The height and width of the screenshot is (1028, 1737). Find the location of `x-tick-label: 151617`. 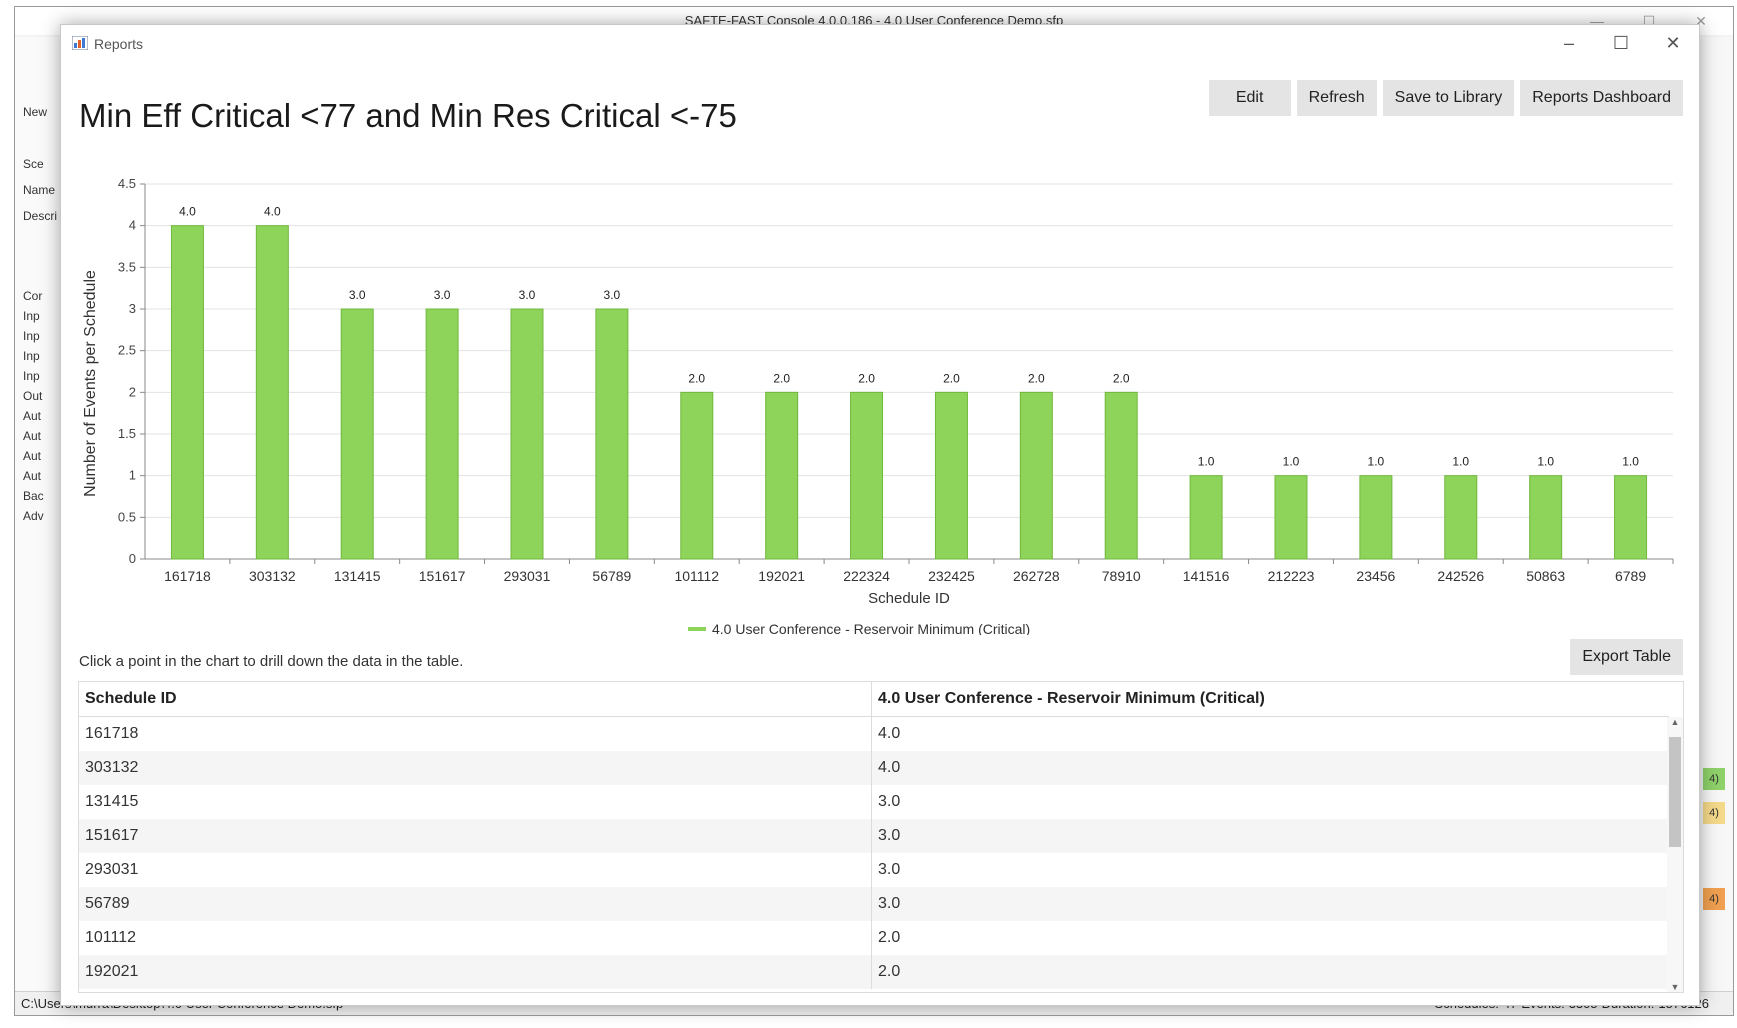

x-tick-label: 151617 is located at coordinates (442, 576).